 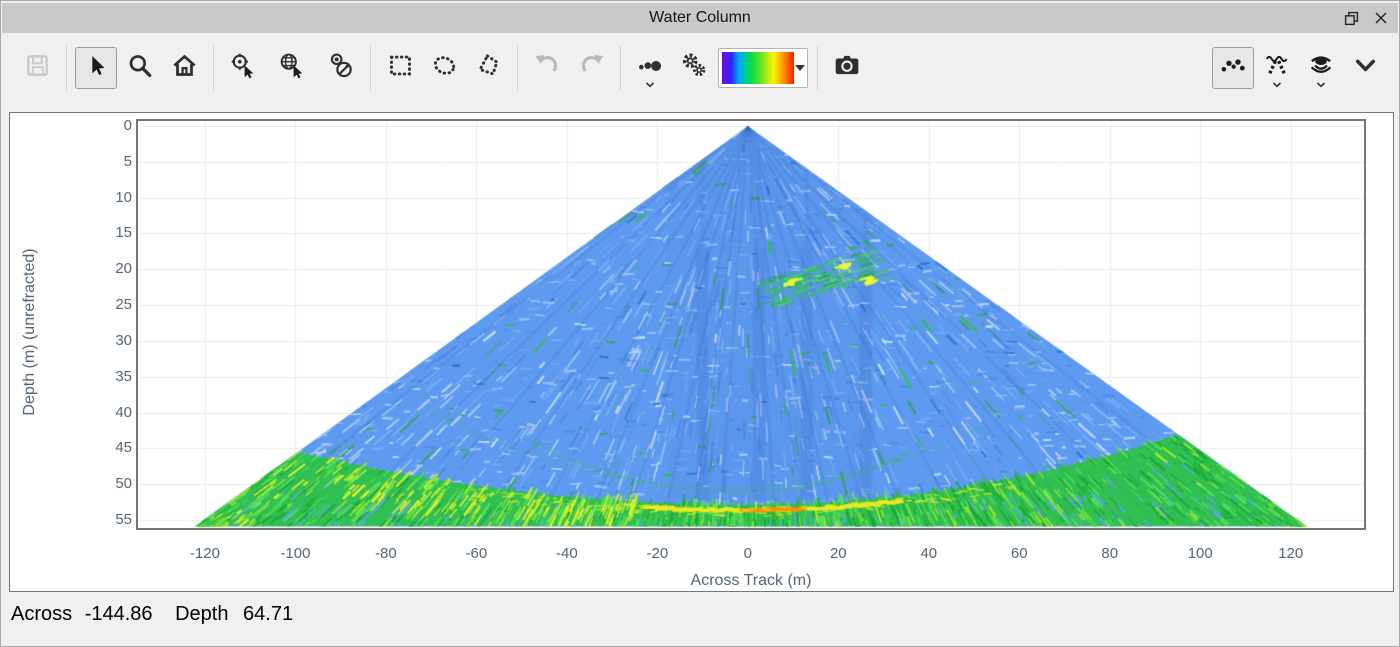 I want to click on y-tick-label: 50, so click(x=123, y=484).